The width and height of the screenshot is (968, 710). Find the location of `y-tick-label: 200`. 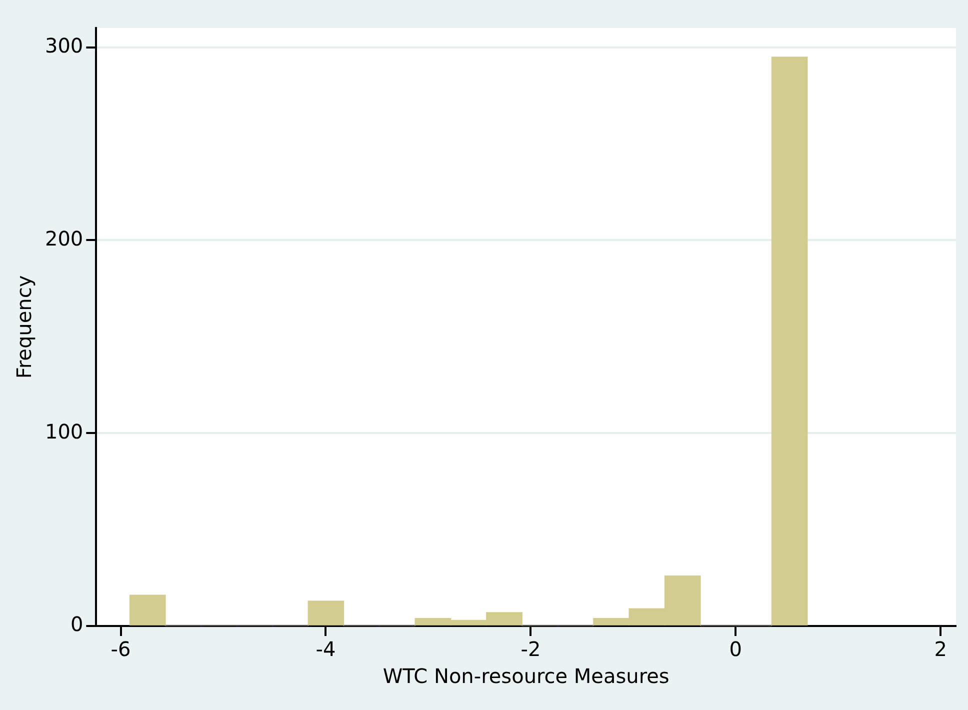

y-tick-label: 200 is located at coordinates (64, 238).